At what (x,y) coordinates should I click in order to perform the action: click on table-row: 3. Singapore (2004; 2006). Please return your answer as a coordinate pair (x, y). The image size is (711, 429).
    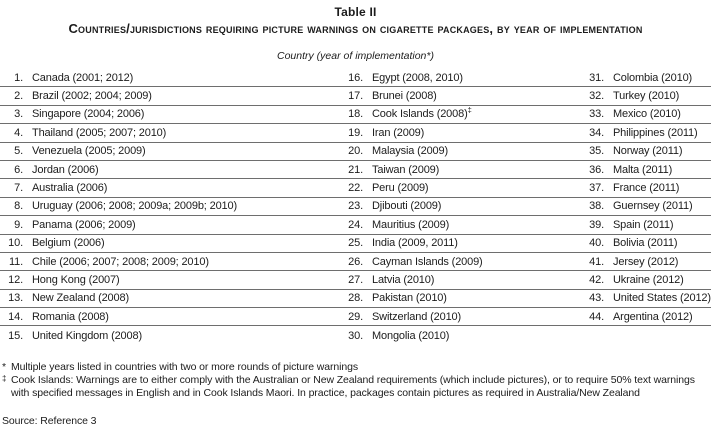
    Looking at the image, I should click on (168, 115).